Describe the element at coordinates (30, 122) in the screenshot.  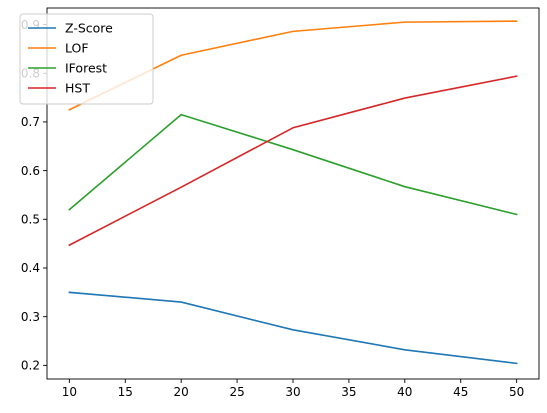
I see `y-tick-label: 0.7` at that location.